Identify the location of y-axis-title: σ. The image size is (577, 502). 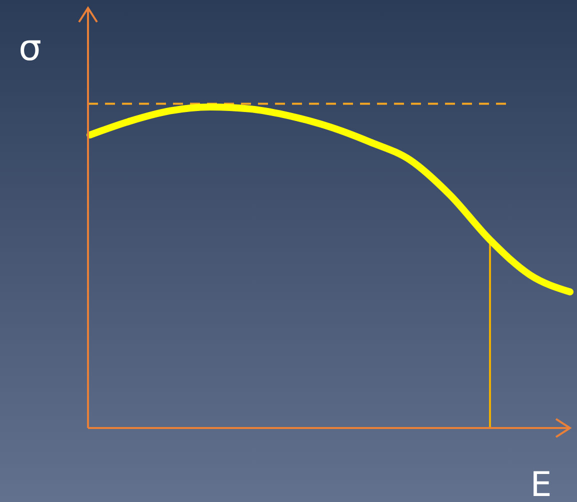
(30, 48).